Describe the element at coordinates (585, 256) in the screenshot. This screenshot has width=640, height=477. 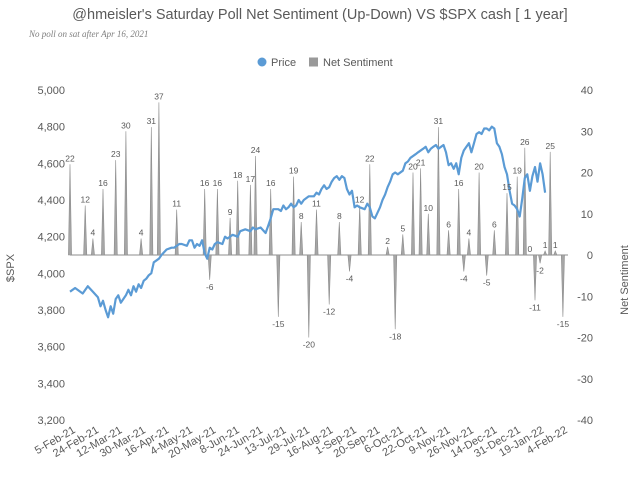
I see `y-right-axis: -40 -30 -20 -10 0 10 20 30 40` at that location.